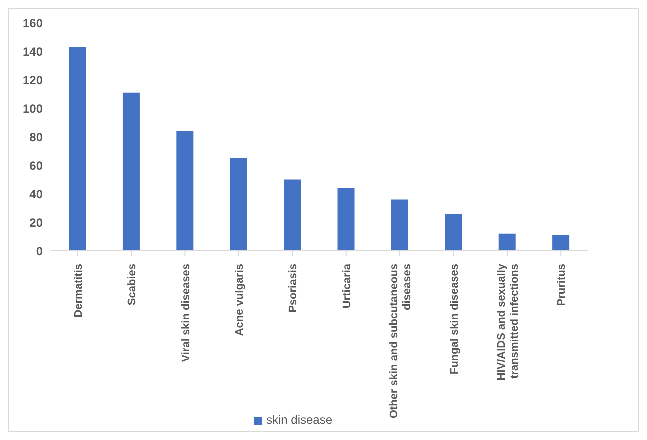  What do you see at coordinates (37, 165) in the screenshot?
I see `y-tick-label: 60` at bounding box center [37, 165].